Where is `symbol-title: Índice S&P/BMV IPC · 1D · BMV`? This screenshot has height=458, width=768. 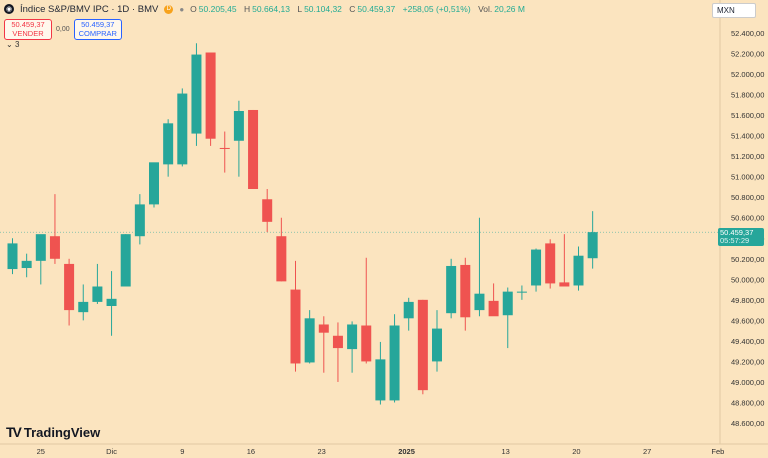 symbol-title: Índice S&P/BMV IPC · 1D · BMV is located at coordinates (89, 9).